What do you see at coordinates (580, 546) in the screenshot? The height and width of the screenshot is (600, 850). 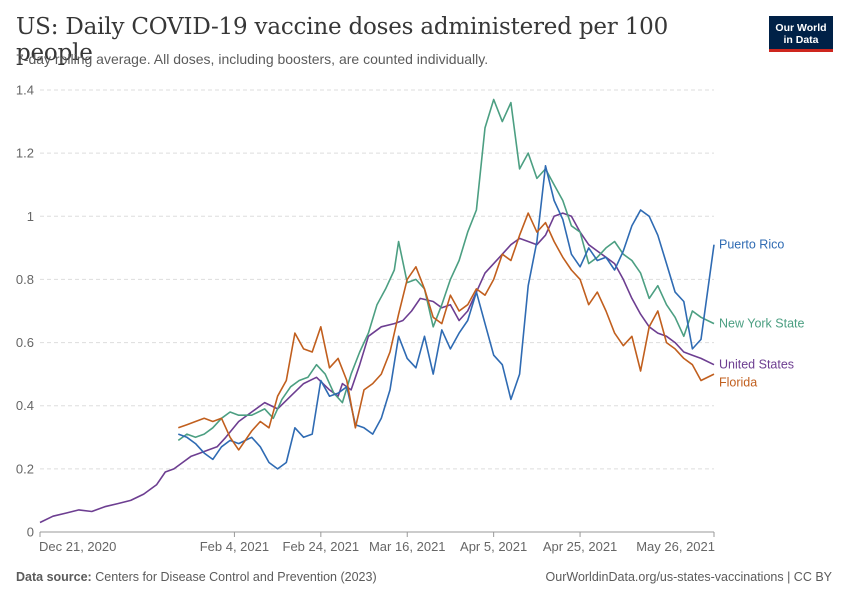 I see `x-tick-label: Apr 25, 2021` at bounding box center [580, 546].